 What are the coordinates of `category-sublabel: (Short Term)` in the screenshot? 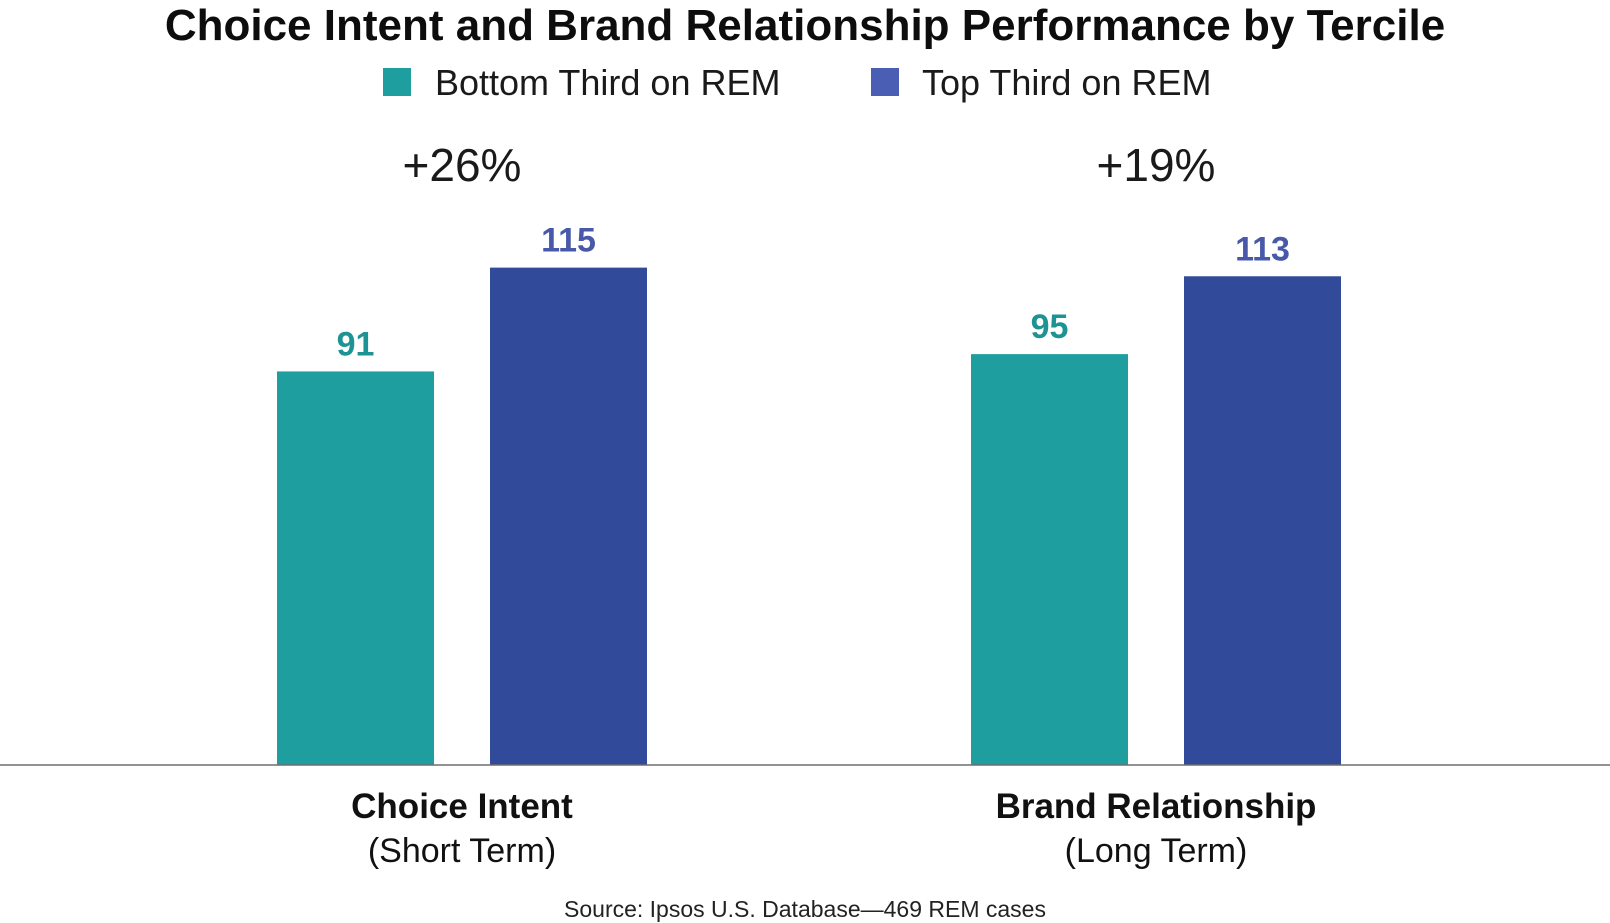 It's located at (462, 851).